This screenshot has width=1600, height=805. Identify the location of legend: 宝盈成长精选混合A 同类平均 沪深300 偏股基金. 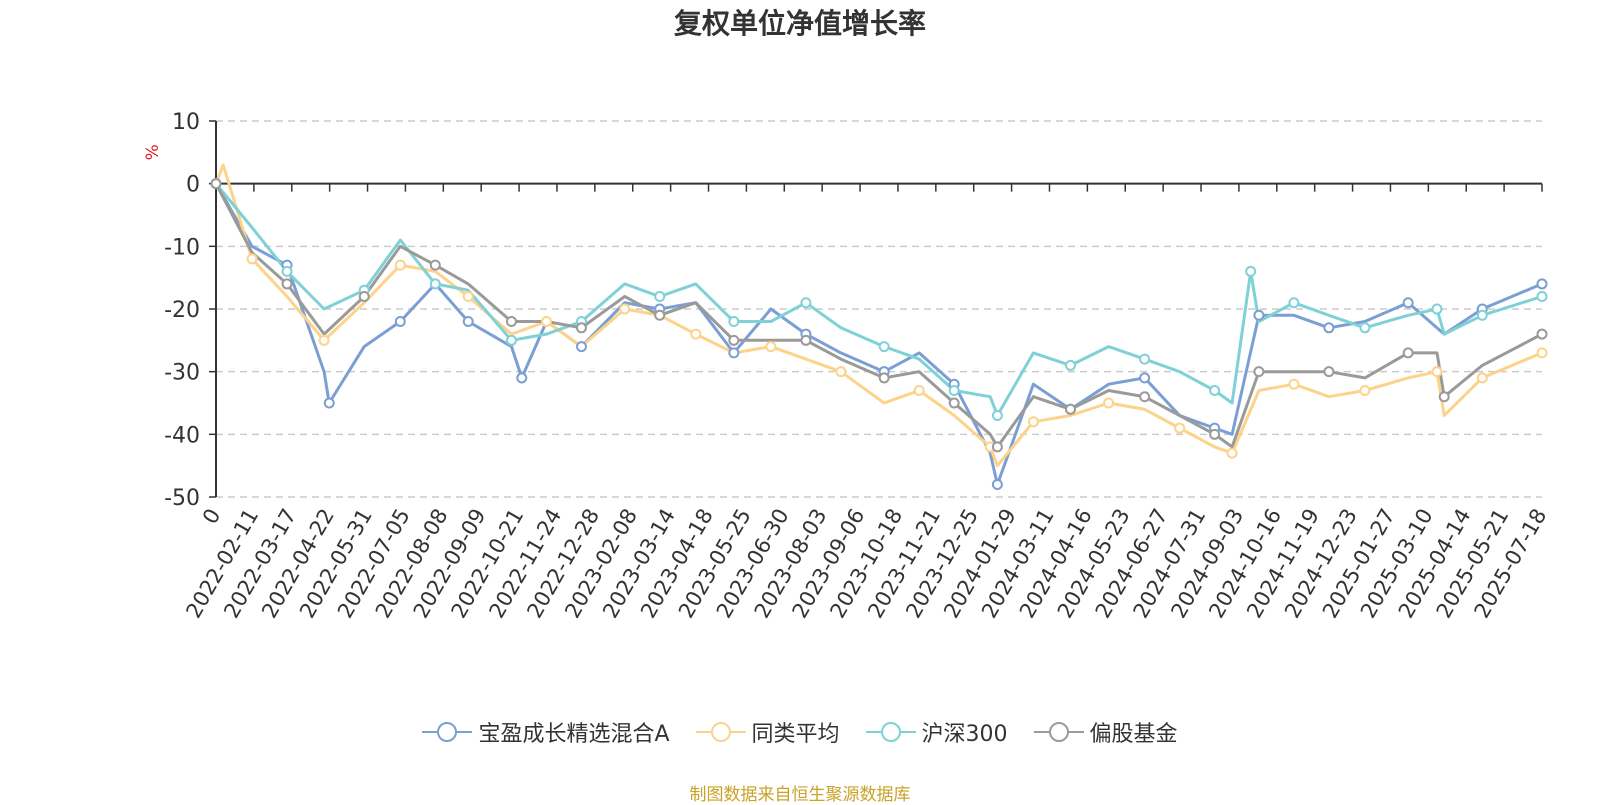
(800, 732).